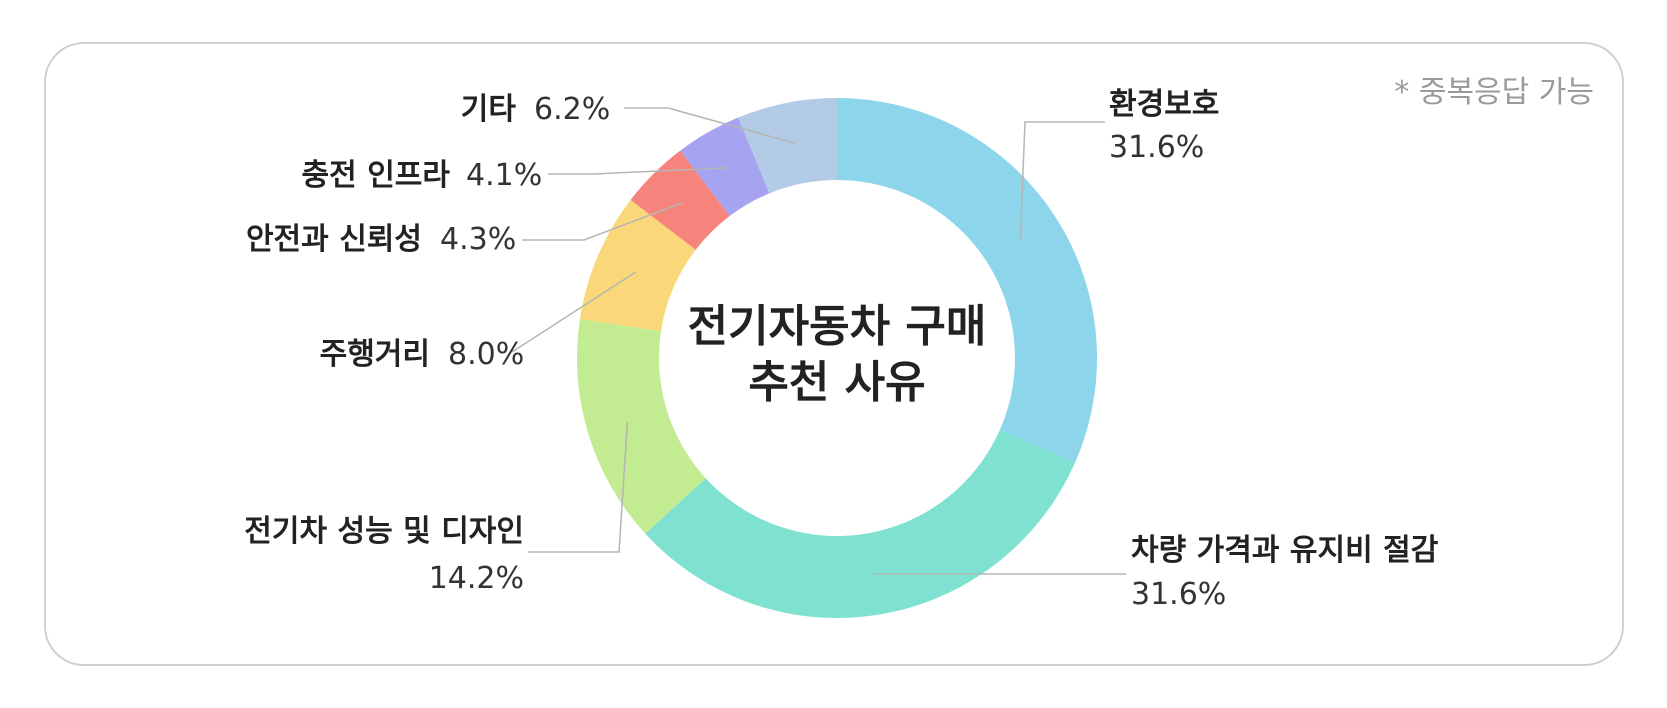  I want to click on leader-line-performance-design, so click(578, 487).